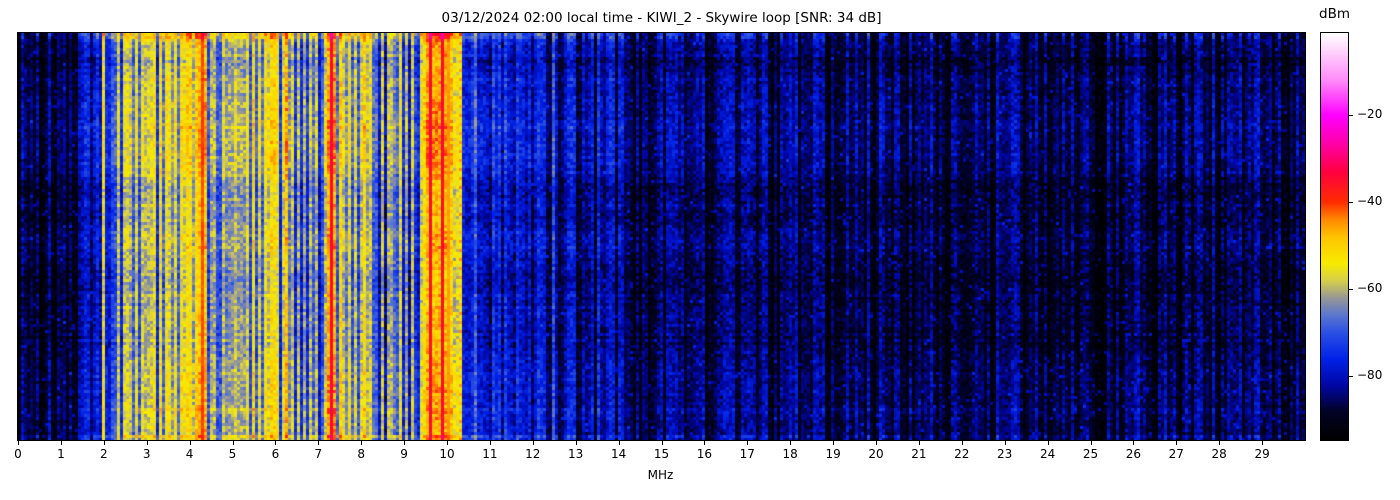 This screenshot has height=500, width=1400. Describe the element at coordinates (790, 454) in the screenshot. I see `x-tick-label: 18` at that location.